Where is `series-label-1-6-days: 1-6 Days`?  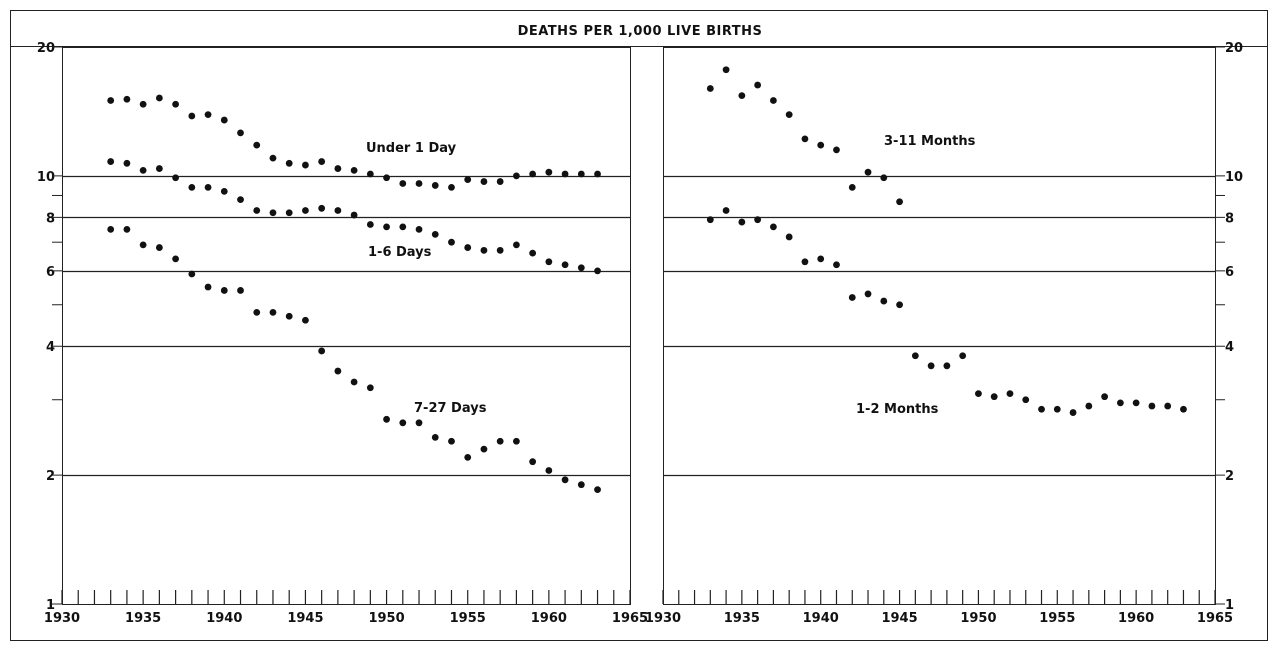 series-label-1-6-days: 1-6 Days is located at coordinates (400, 252).